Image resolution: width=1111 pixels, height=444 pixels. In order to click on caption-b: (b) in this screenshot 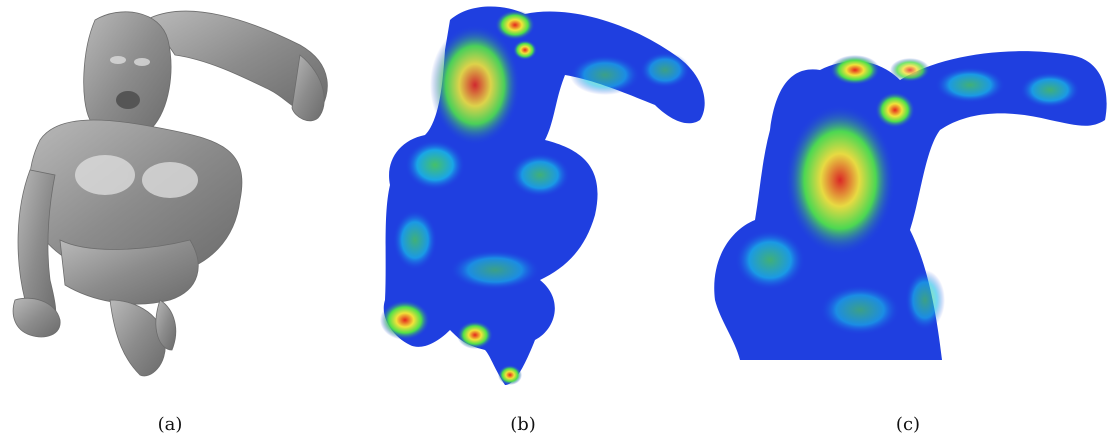, I will do `click(523, 424)`.